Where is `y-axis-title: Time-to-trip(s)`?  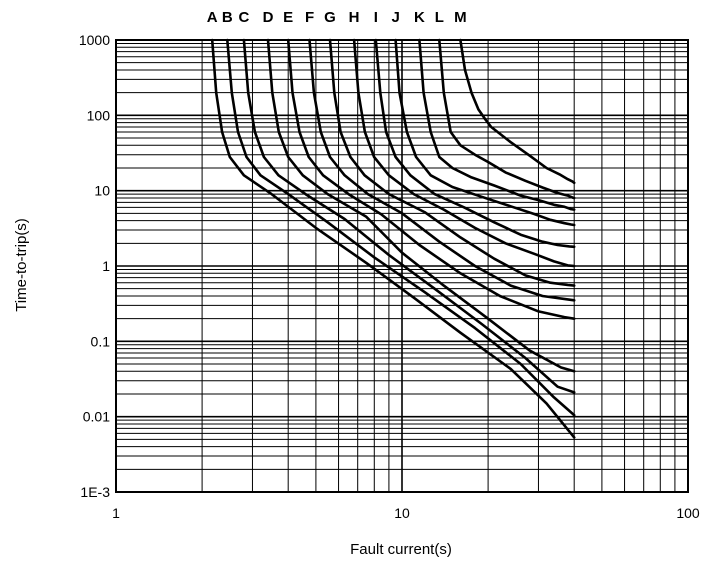 y-axis-title: Time-to-trip(s) is located at coordinates (21, 265).